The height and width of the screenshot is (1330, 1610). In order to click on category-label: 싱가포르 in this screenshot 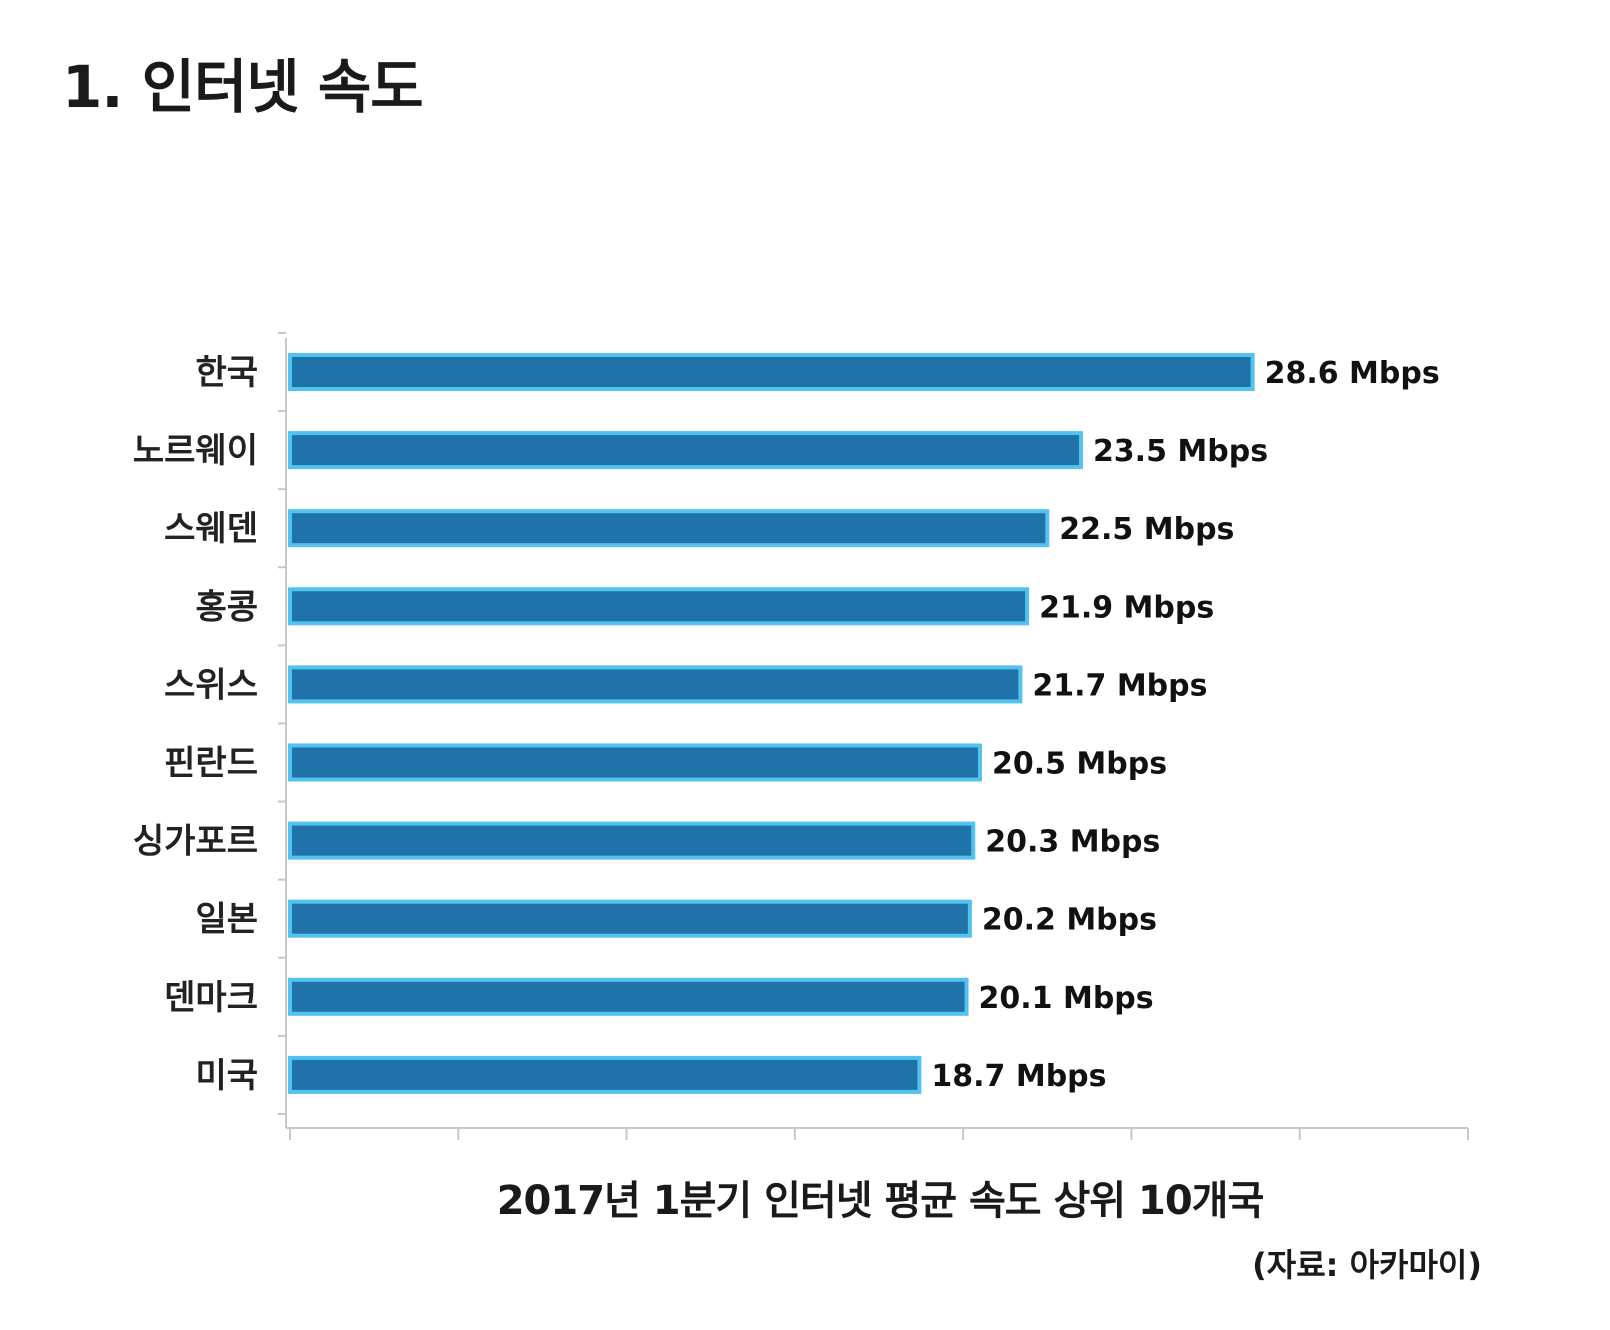, I will do `click(195, 842)`.